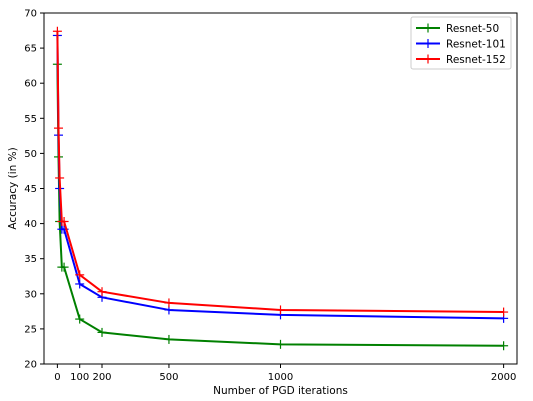  Describe the element at coordinates (30, 329) in the screenshot. I see `y-tick-label: 25` at that location.